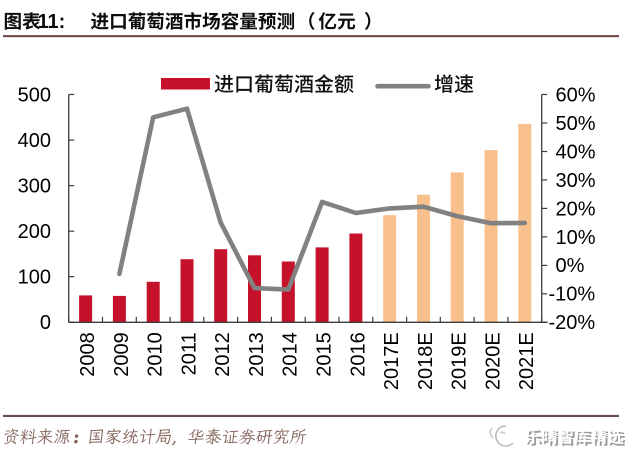 The height and width of the screenshot is (468, 640). Describe the element at coordinates (358, 354) in the screenshot. I see `svg-text: 2016` at that location.